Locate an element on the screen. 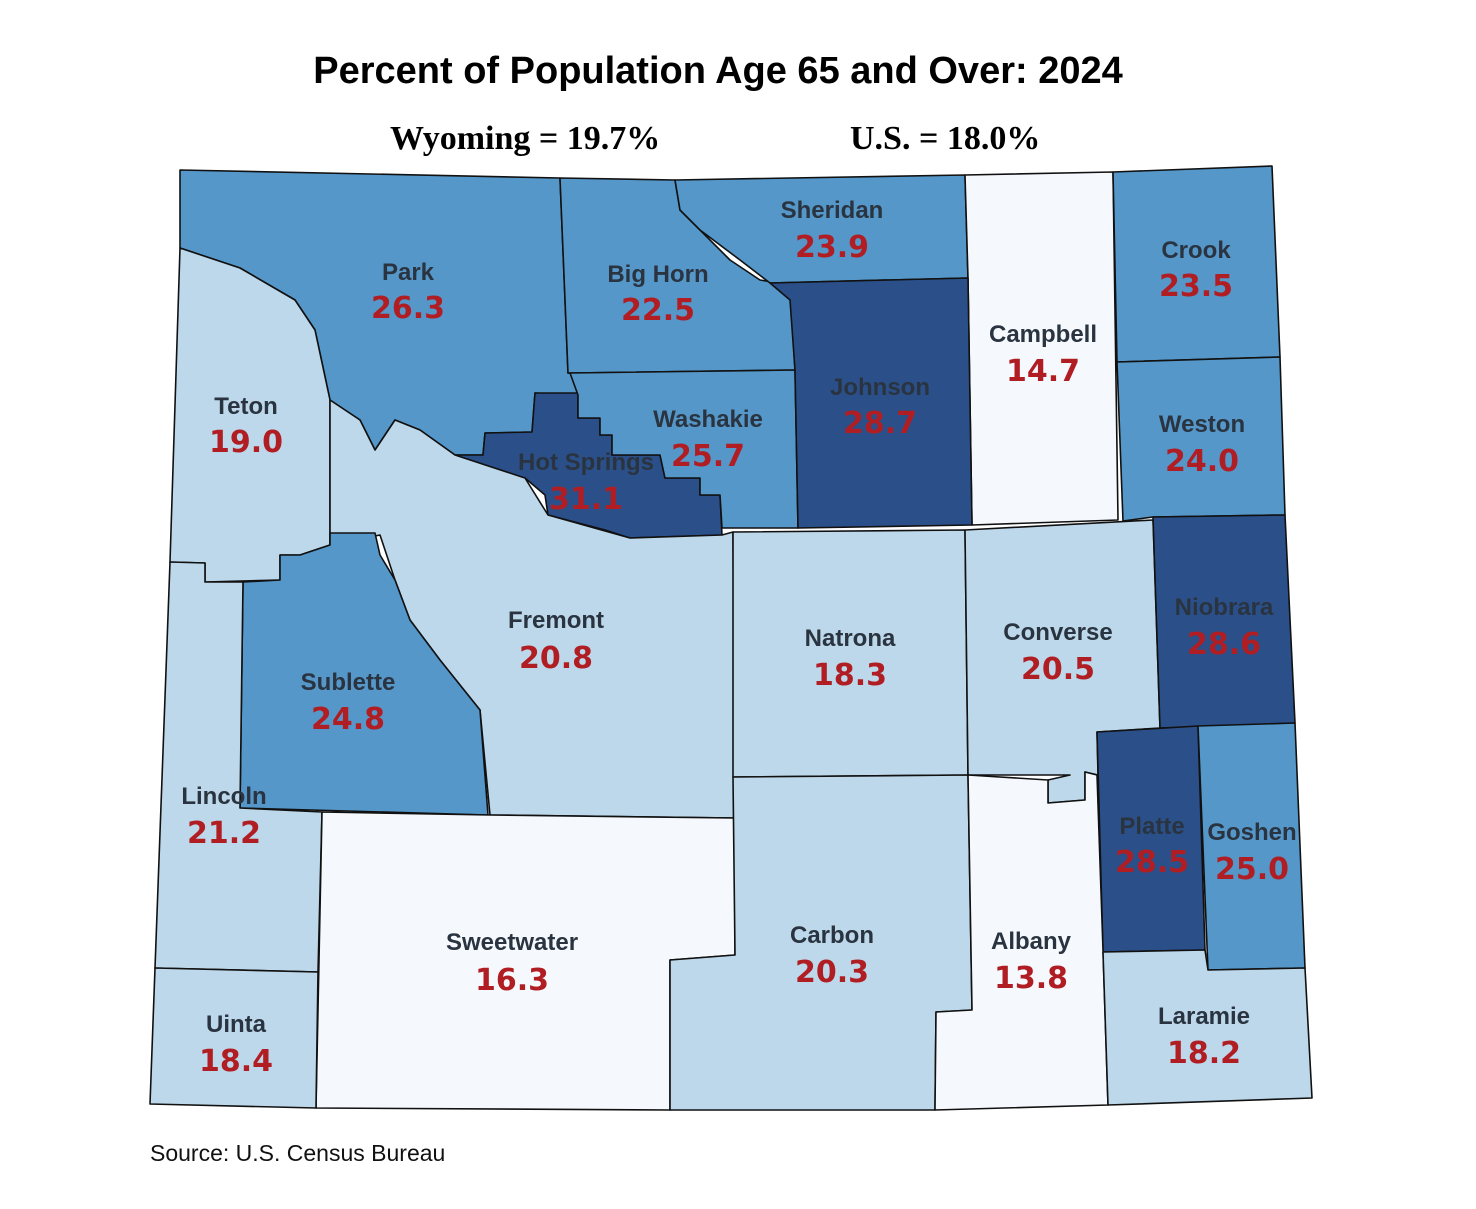 The image size is (1476, 1209). county-value-sublette: 24.8 is located at coordinates (348, 719).